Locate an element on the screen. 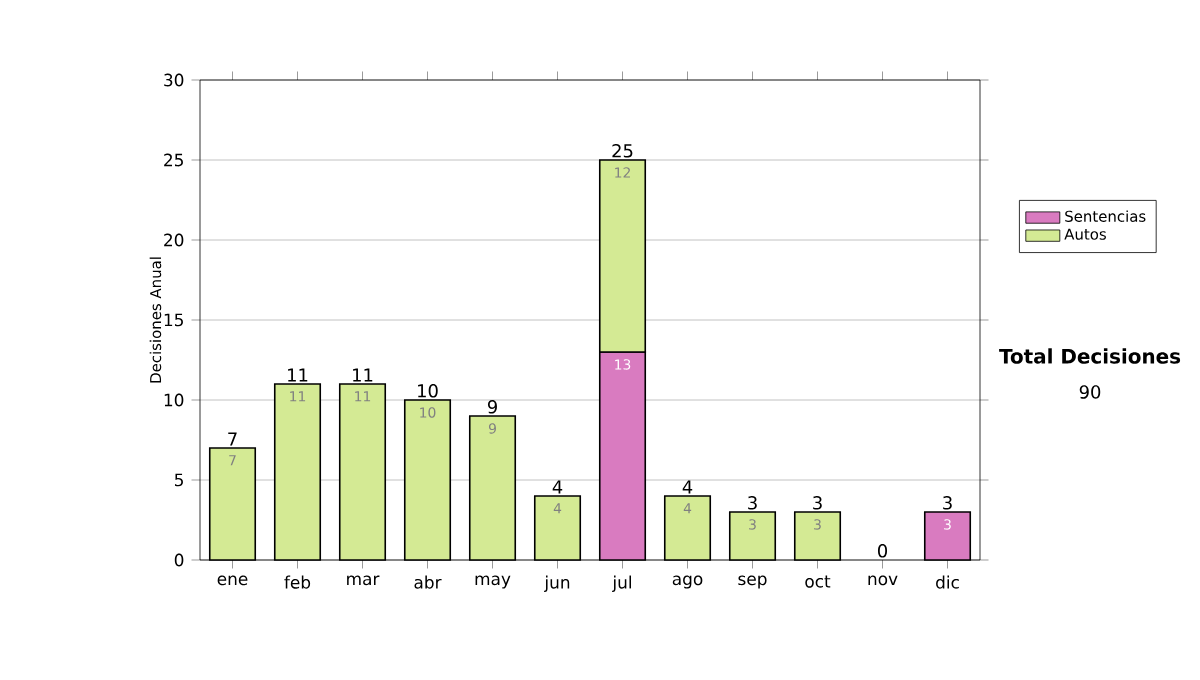 The height and width of the screenshot is (680, 1200). text: Total Decisiones is located at coordinates (1090, 356).